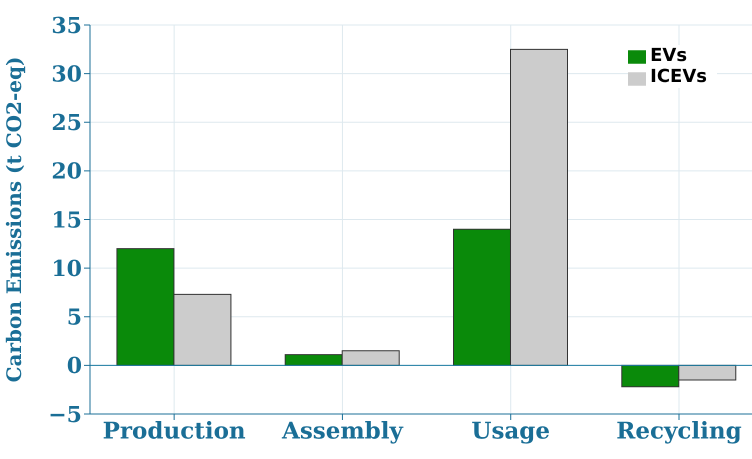  I want to click on x-tick-label: Usage, so click(510, 430).